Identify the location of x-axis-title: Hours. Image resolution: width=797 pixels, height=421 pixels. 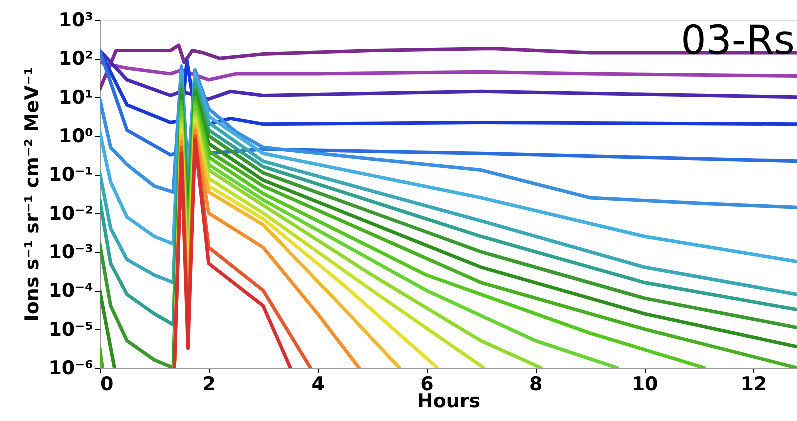
(449, 401).